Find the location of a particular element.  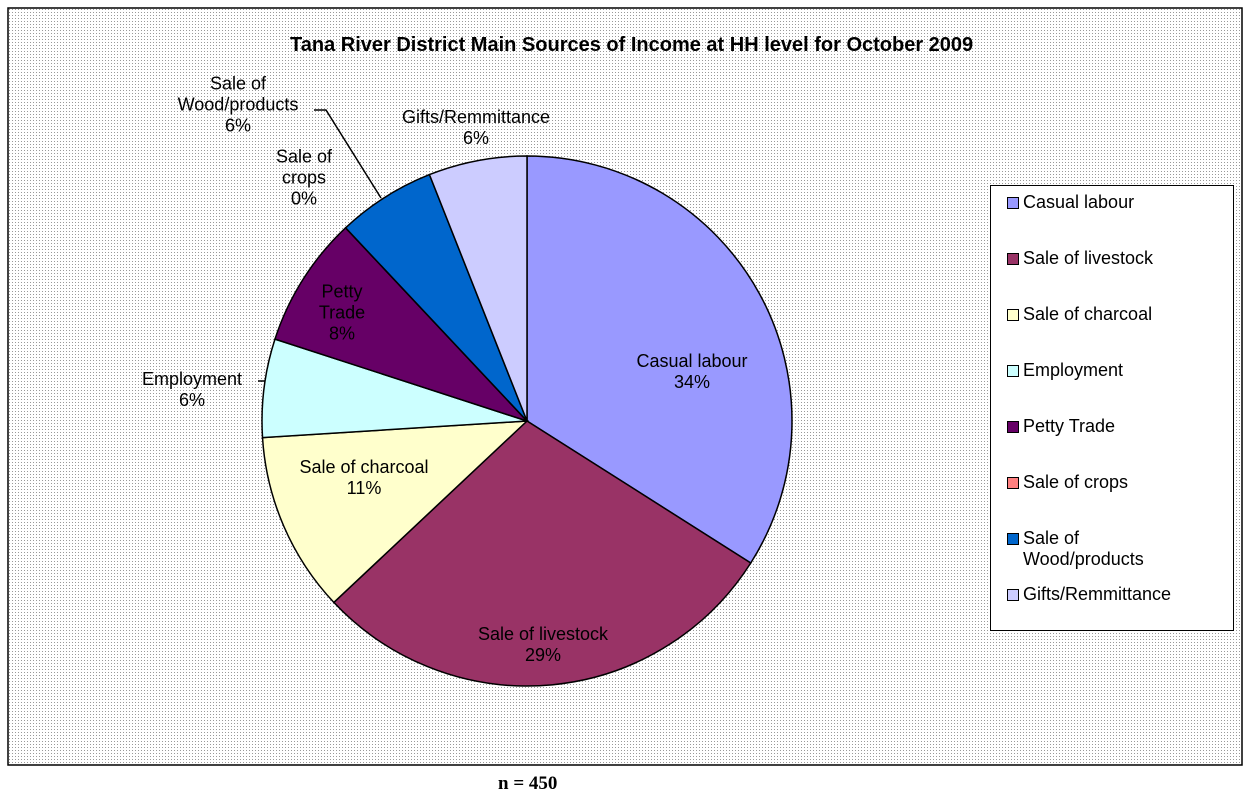

data-label-name: Sale of livestock is located at coordinates (543, 634).